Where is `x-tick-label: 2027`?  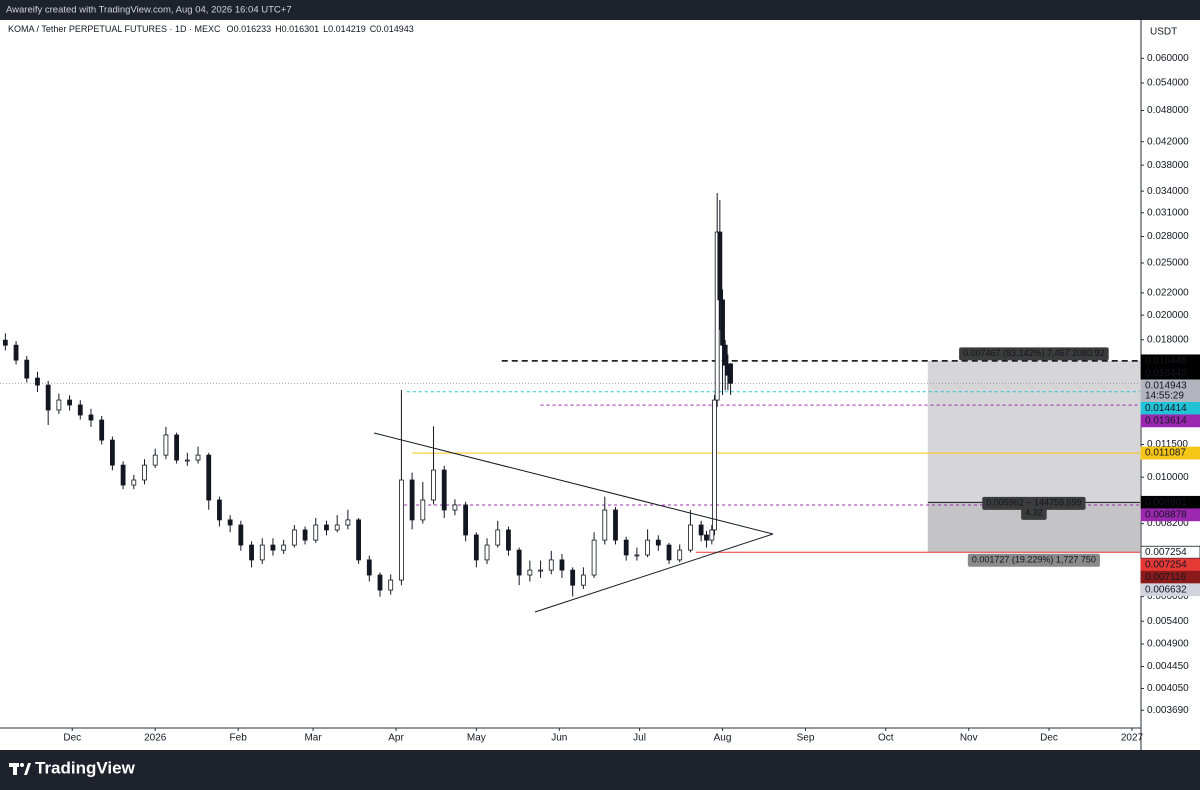 x-tick-label: 2027 is located at coordinates (1132, 738).